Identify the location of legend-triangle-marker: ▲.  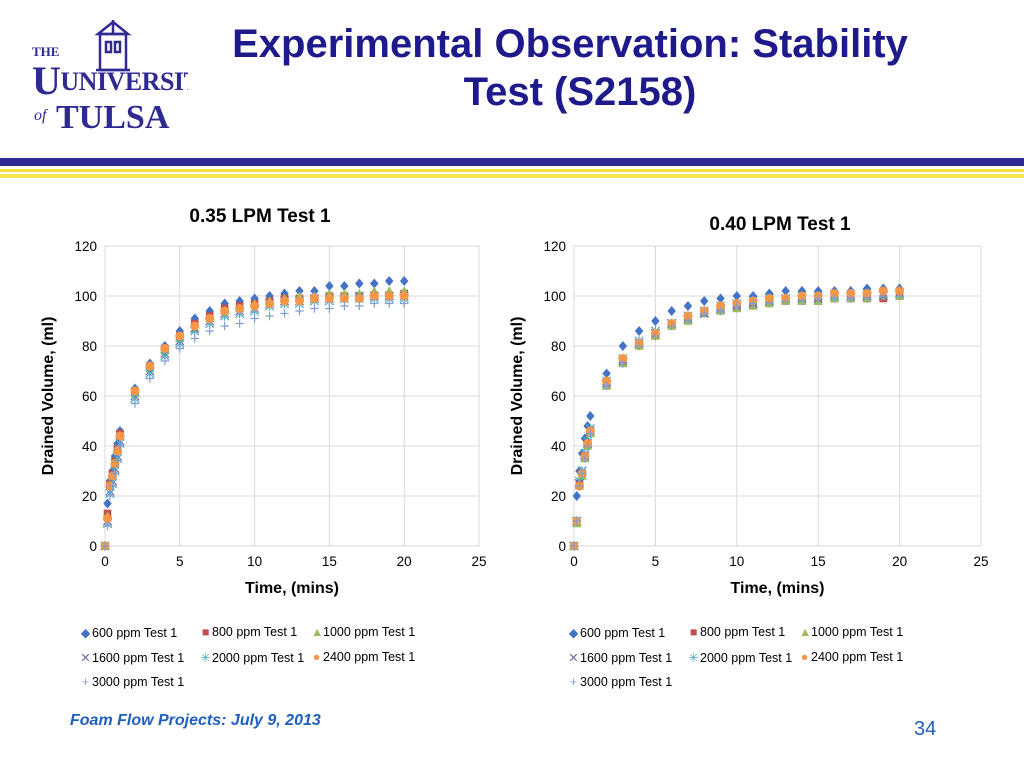
(805, 632).